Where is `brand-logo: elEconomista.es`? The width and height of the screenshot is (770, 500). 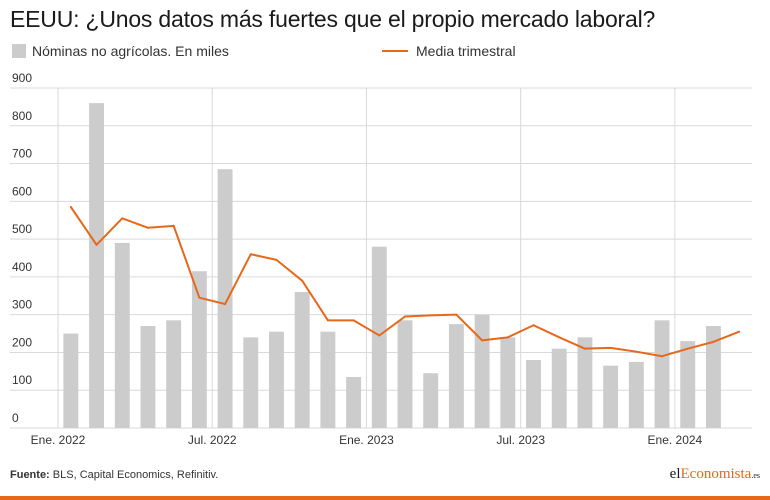 brand-logo: elEconomista.es is located at coordinates (715, 474).